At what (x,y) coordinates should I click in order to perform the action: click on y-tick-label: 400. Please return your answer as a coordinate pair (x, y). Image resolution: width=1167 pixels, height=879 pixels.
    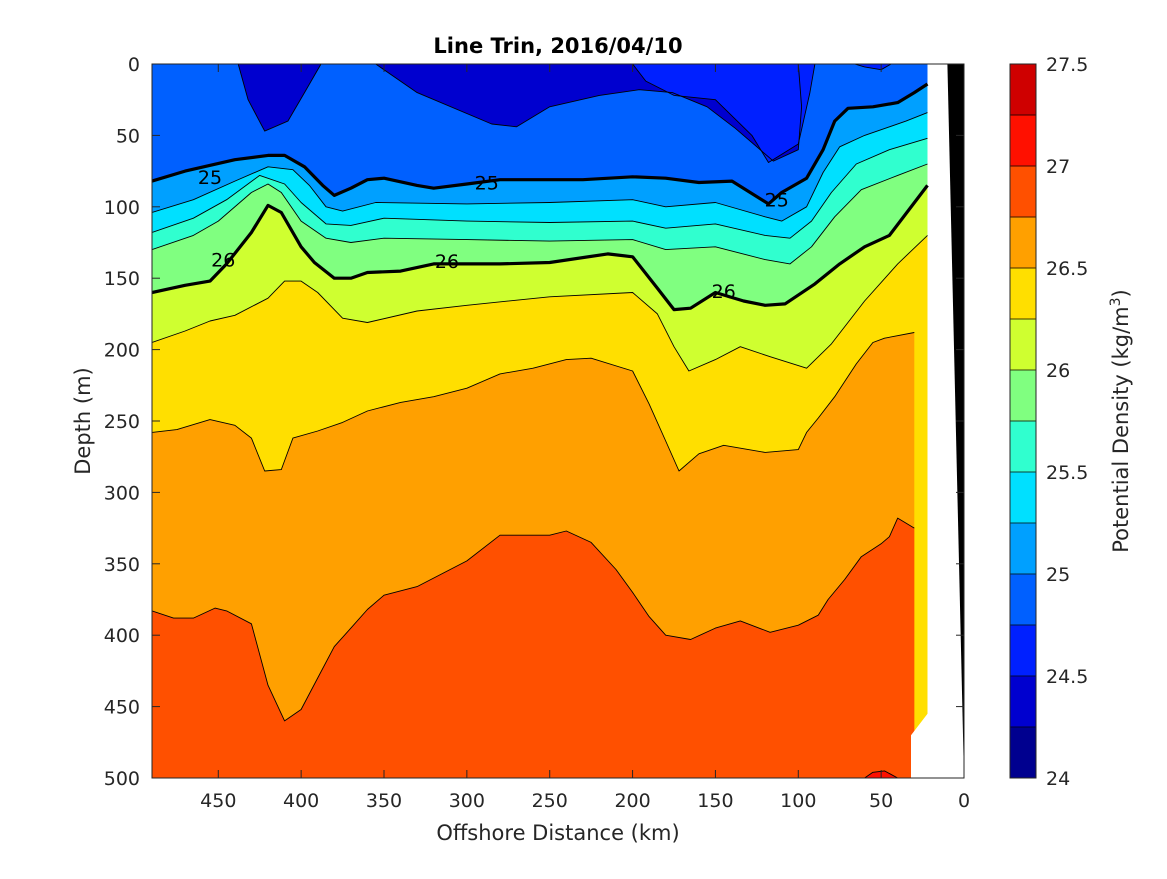
    Looking at the image, I should click on (122, 636).